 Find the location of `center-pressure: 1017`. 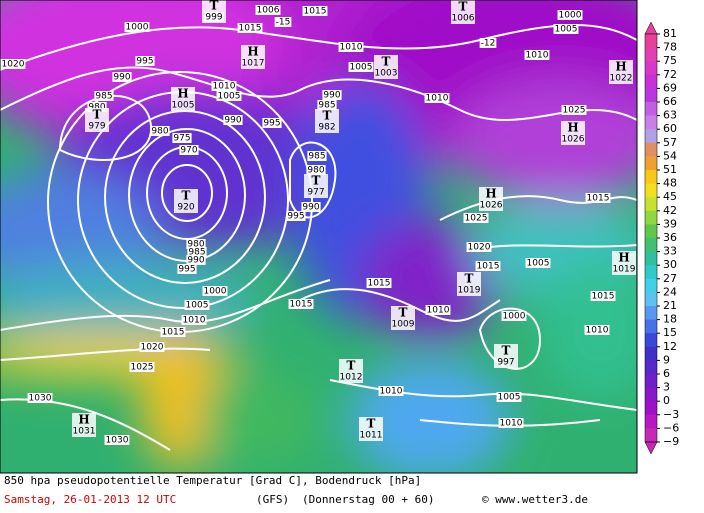

center-pressure: 1017 is located at coordinates (253, 64).